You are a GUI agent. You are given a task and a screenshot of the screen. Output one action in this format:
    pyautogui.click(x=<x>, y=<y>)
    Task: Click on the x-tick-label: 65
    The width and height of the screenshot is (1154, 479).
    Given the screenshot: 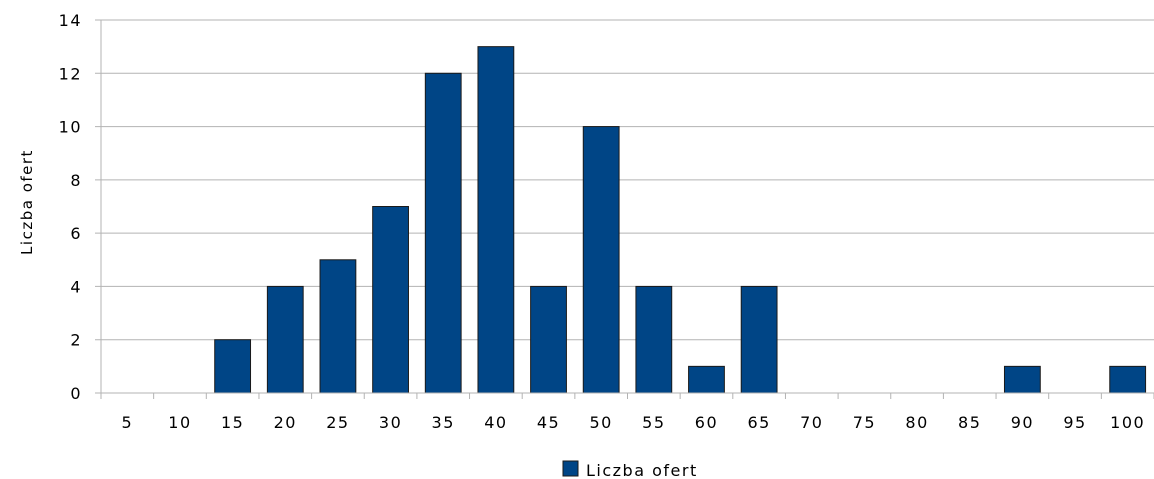 What is the action you would take?
    pyautogui.click(x=758, y=422)
    